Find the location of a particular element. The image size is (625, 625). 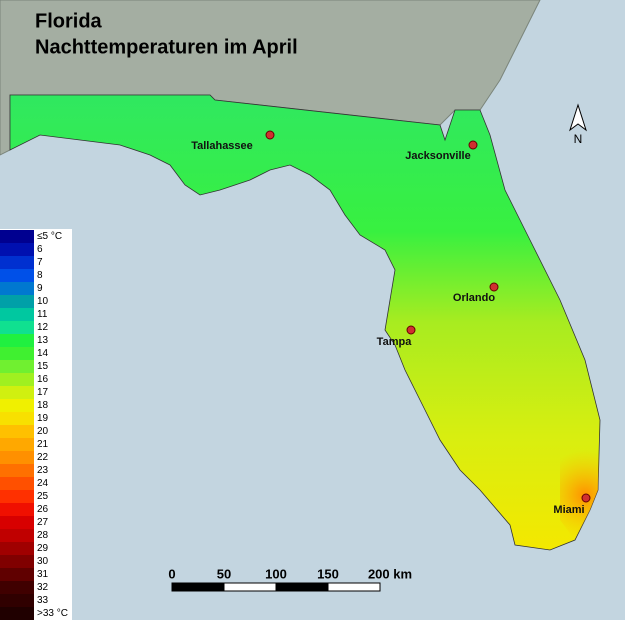

scale-label: 100 is located at coordinates (276, 573).